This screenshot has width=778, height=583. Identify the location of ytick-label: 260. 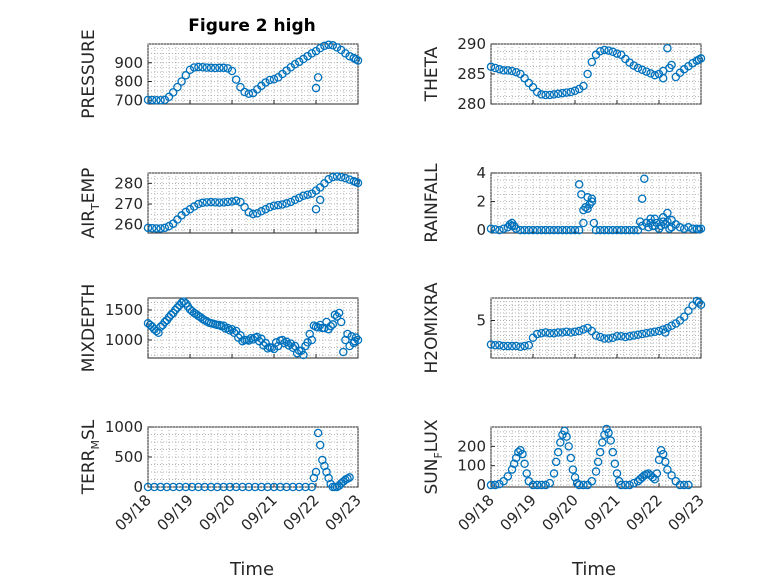
(128, 225).